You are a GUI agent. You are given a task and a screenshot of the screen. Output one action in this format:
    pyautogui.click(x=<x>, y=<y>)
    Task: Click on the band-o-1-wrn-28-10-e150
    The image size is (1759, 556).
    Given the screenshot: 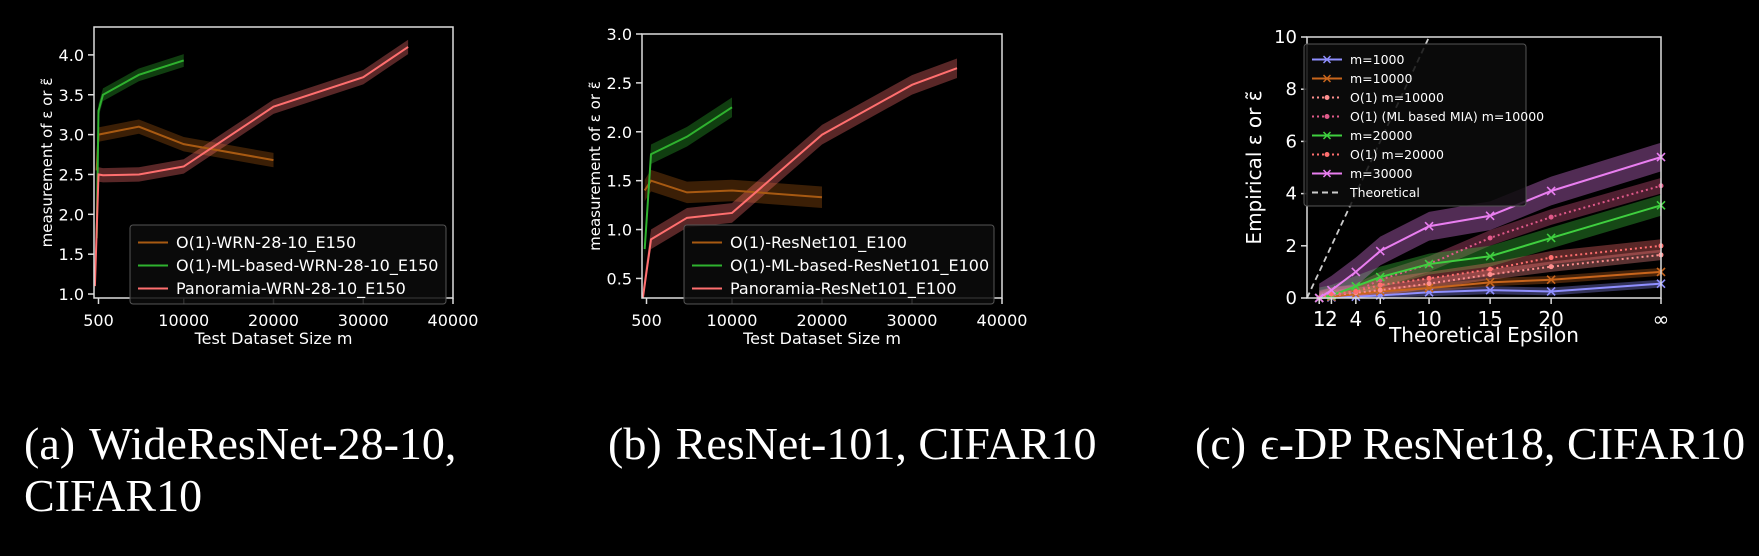 What is the action you would take?
    pyautogui.click(x=185, y=148)
    